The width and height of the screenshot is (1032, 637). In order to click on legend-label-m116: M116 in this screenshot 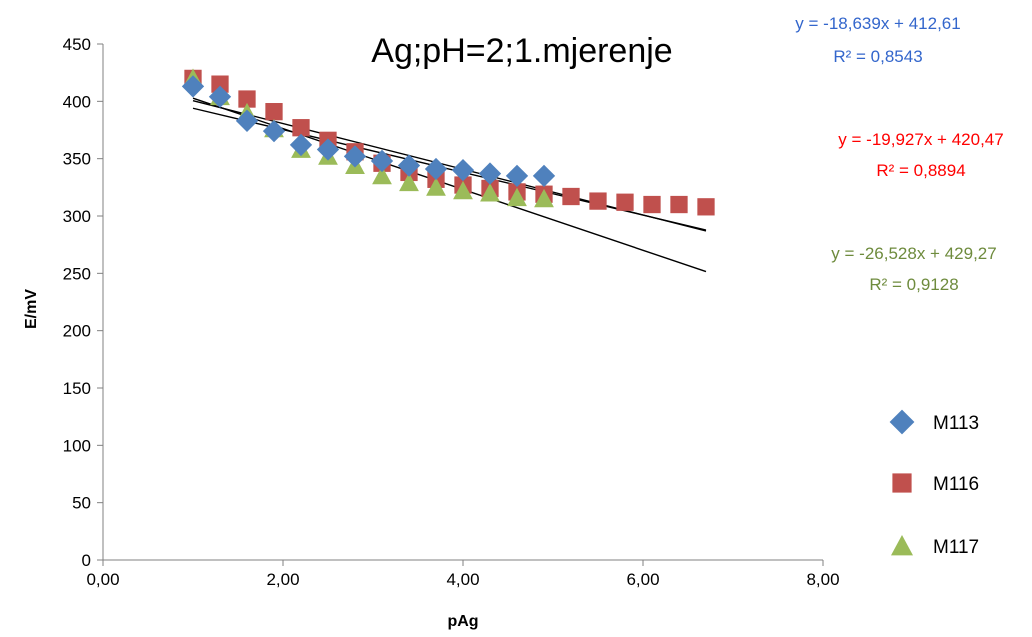, I will do `click(956, 484)`.